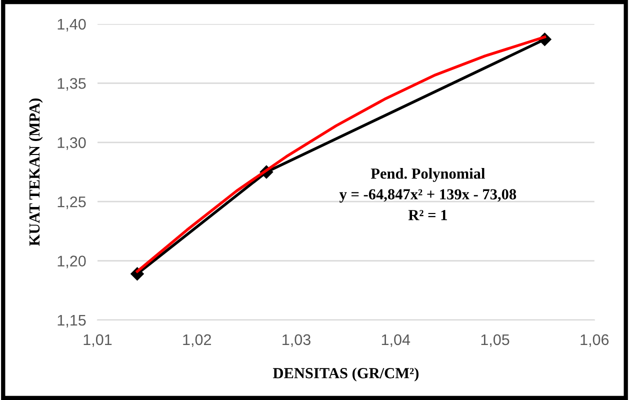 The width and height of the screenshot is (629, 400). Describe the element at coordinates (345, 375) in the screenshot. I see `x-axis-title: DENSITAS (GR/CM²)` at that location.